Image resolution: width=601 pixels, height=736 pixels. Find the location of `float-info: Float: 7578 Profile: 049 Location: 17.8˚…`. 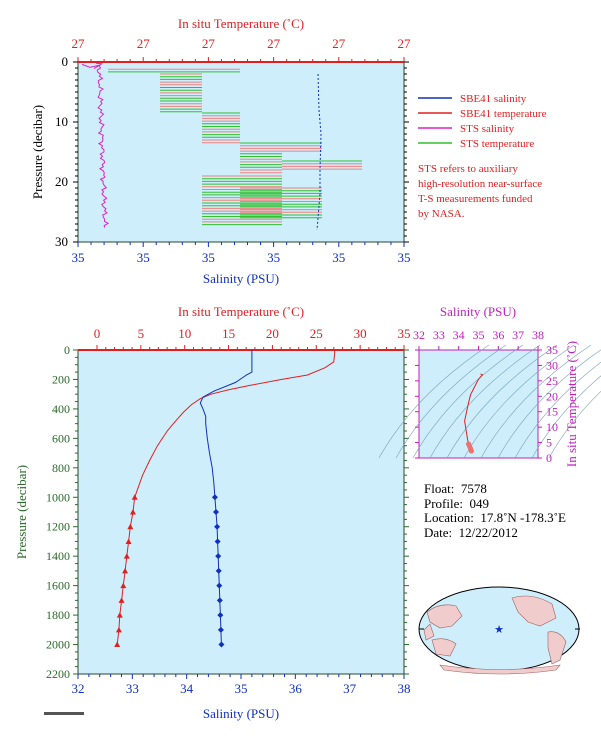

float-info: Float: 7578 Profile: 049 Location: 17.8˚… is located at coordinates (495, 510).